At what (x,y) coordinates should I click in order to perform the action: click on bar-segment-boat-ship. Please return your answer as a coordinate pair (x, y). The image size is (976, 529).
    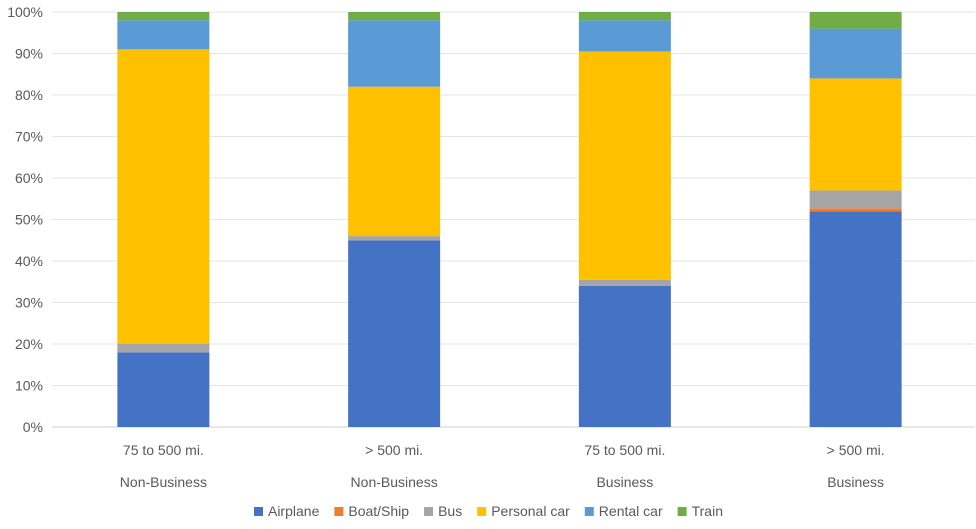
    Looking at the image, I should click on (855, 210).